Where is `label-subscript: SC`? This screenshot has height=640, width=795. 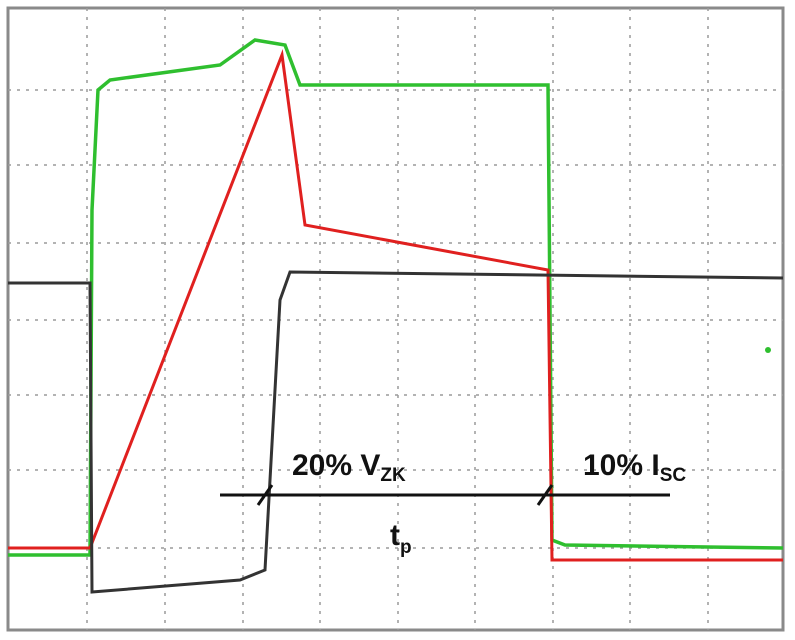
label-subscript: SC is located at coordinates (673, 475).